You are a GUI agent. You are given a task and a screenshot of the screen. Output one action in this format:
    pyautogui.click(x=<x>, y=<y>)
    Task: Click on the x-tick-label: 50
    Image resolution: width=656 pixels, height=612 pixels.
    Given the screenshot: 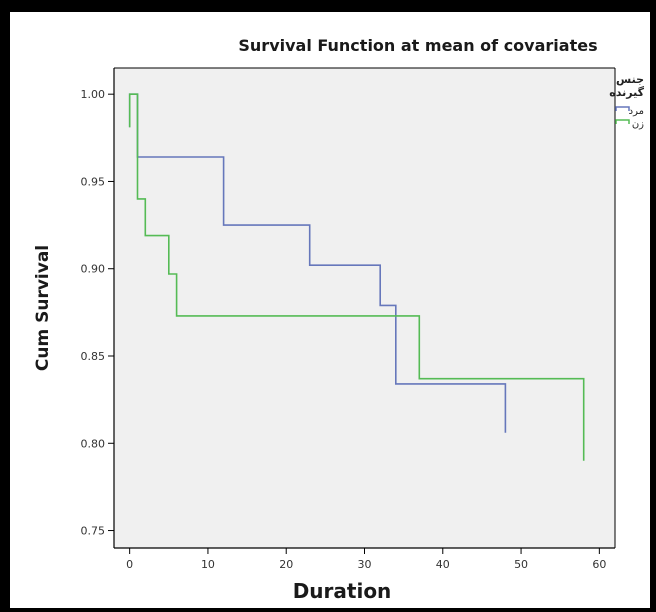 What is the action you would take?
    pyautogui.click(x=521, y=564)
    